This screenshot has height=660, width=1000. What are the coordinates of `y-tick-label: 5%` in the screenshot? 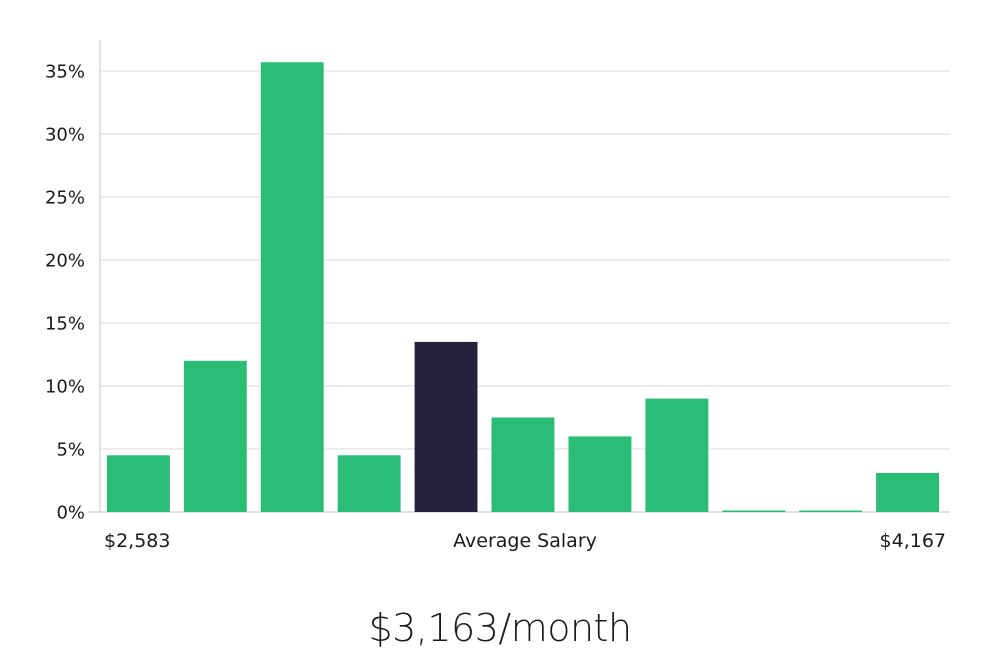 It's located at (70, 450).